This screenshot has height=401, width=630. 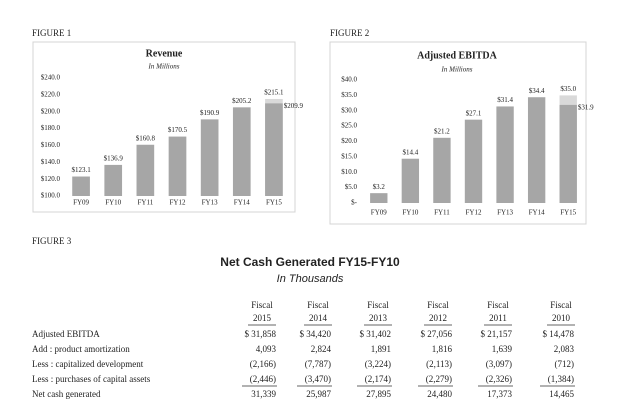 What do you see at coordinates (81, 170) in the screenshot?
I see `value-label: $123.1` at bounding box center [81, 170].